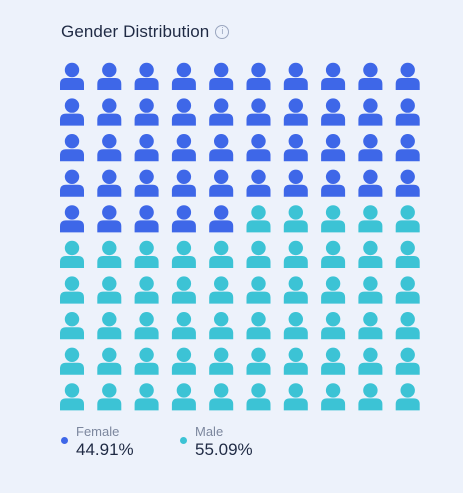 Image resolution: width=465 pixels, height=493 pixels. What do you see at coordinates (224, 449) in the screenshot?
I see `legend-value-male: 55.09%` at bounding box center [224, 449].